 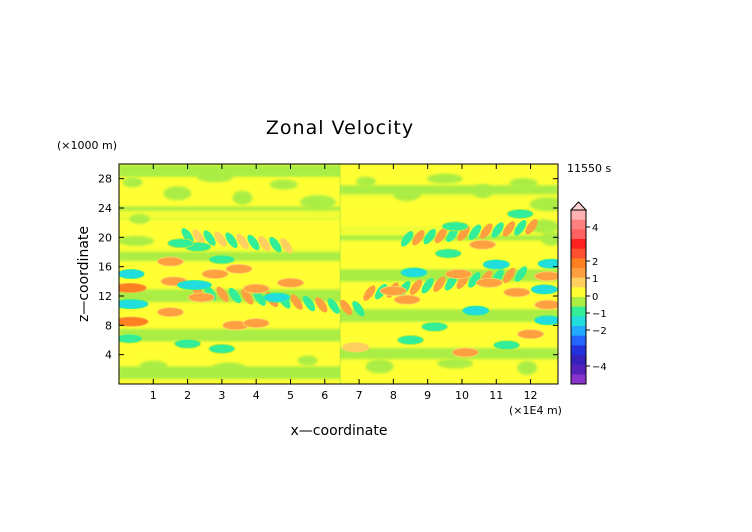 I want to click on y-tick-label: 16, so click(x=105, y=267).